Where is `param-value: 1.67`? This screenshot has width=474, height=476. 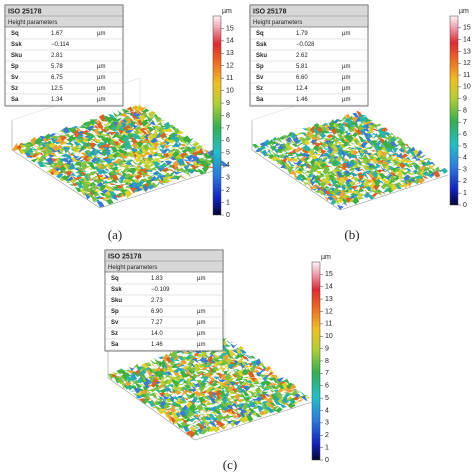
param-value: 1.67 is located at coordinates (57, 34).